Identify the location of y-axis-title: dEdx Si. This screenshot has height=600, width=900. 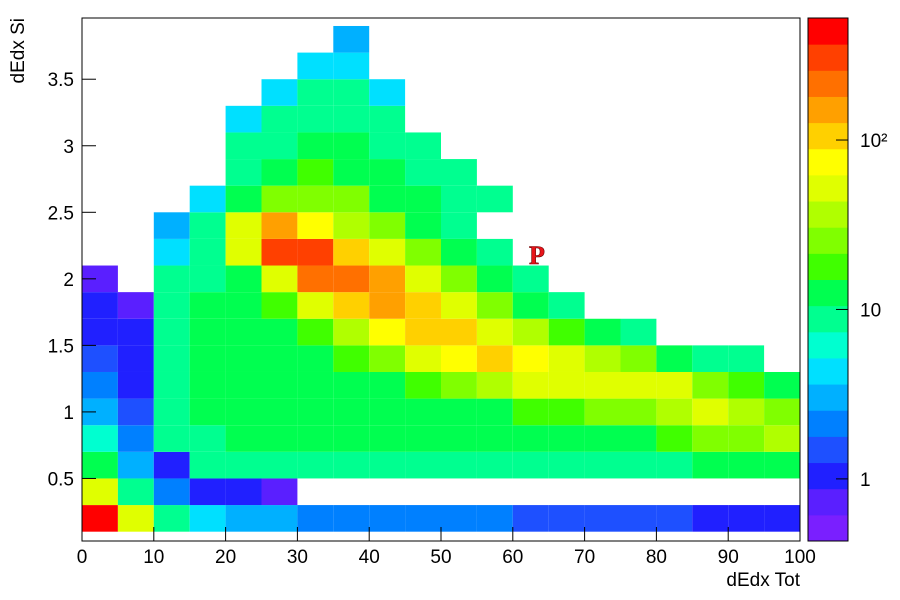
(18, 50).